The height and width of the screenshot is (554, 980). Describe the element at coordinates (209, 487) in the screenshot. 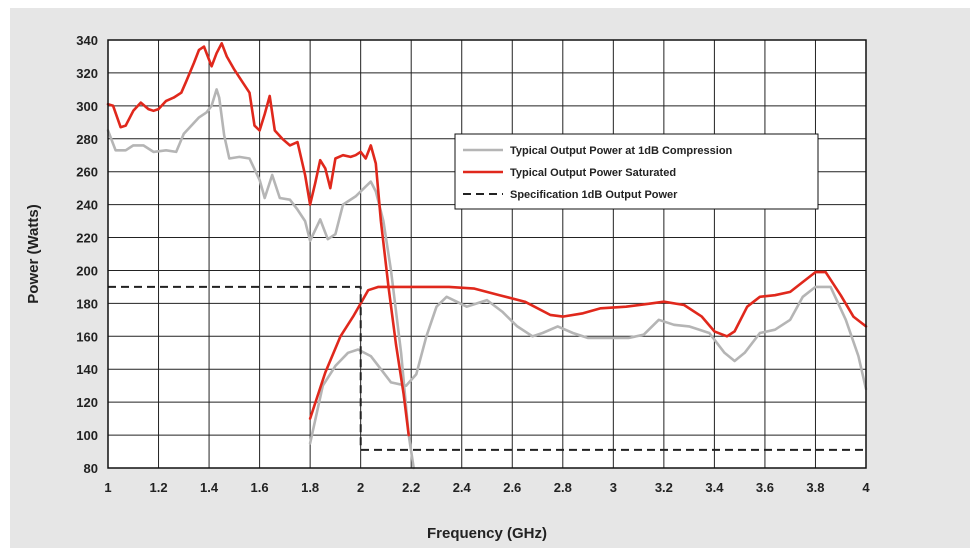

I see `x-tick-label-2: 1.4` at that location.